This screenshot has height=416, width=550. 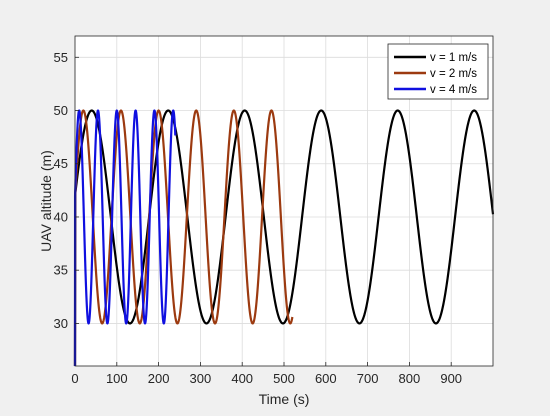 What do you see at coordinates (284, 378) in the screenshot?
I see `x-tick-label: 500` at bounding box center [284, 378].